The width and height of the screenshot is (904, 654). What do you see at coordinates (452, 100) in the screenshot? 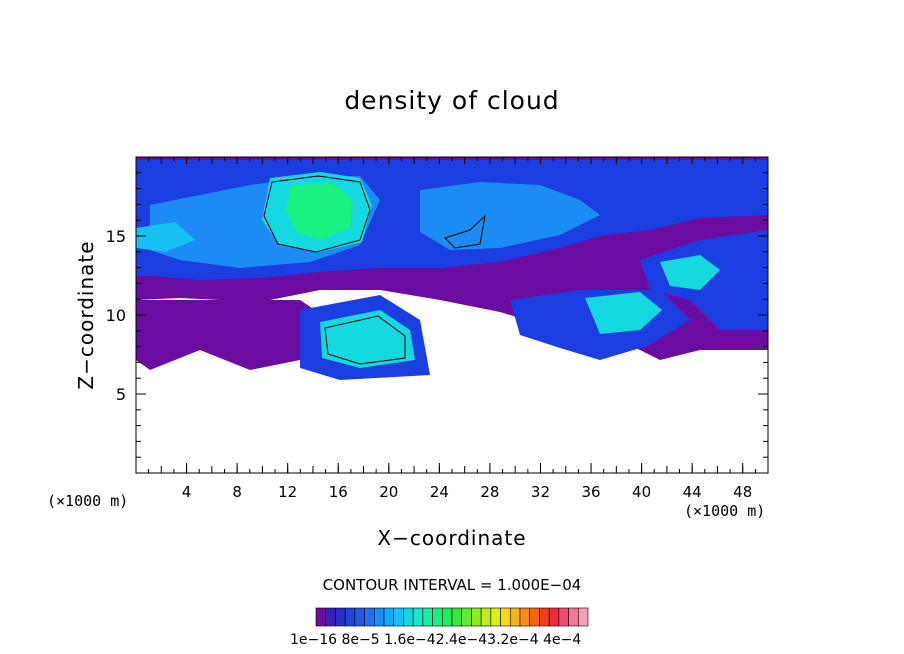
I see `chart-title: density of cloud` at bounding box center [452, 100].